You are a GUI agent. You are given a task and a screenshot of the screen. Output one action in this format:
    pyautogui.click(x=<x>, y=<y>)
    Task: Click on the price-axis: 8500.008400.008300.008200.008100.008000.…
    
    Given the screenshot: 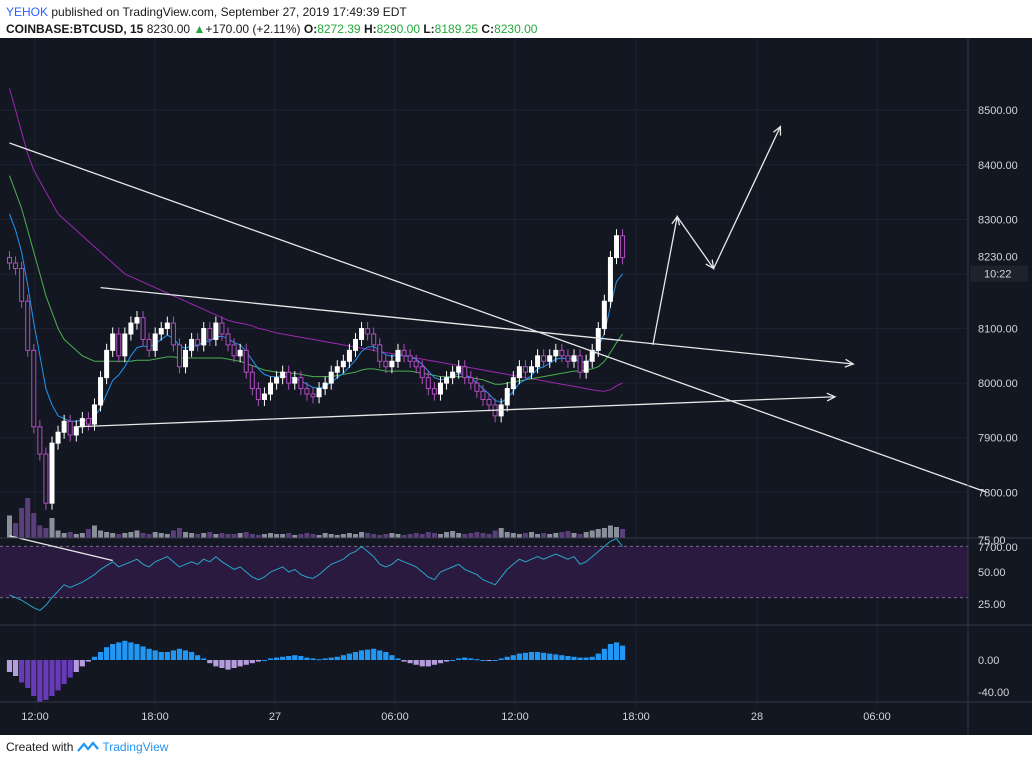 What is the action you would take?
    pyautogui.click(x=999, y=402)
    